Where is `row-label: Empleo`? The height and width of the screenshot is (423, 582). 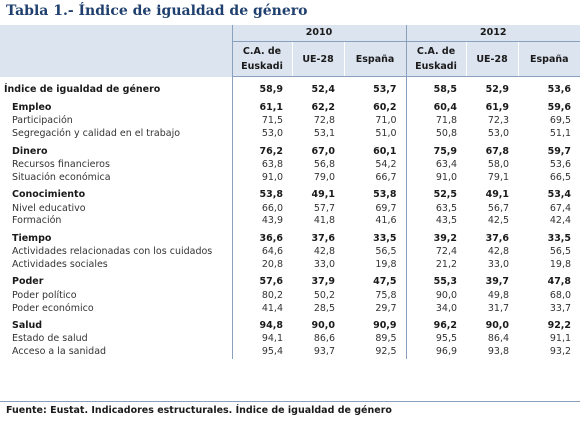
row-label: Empleo is located at coordinates (32, 107).